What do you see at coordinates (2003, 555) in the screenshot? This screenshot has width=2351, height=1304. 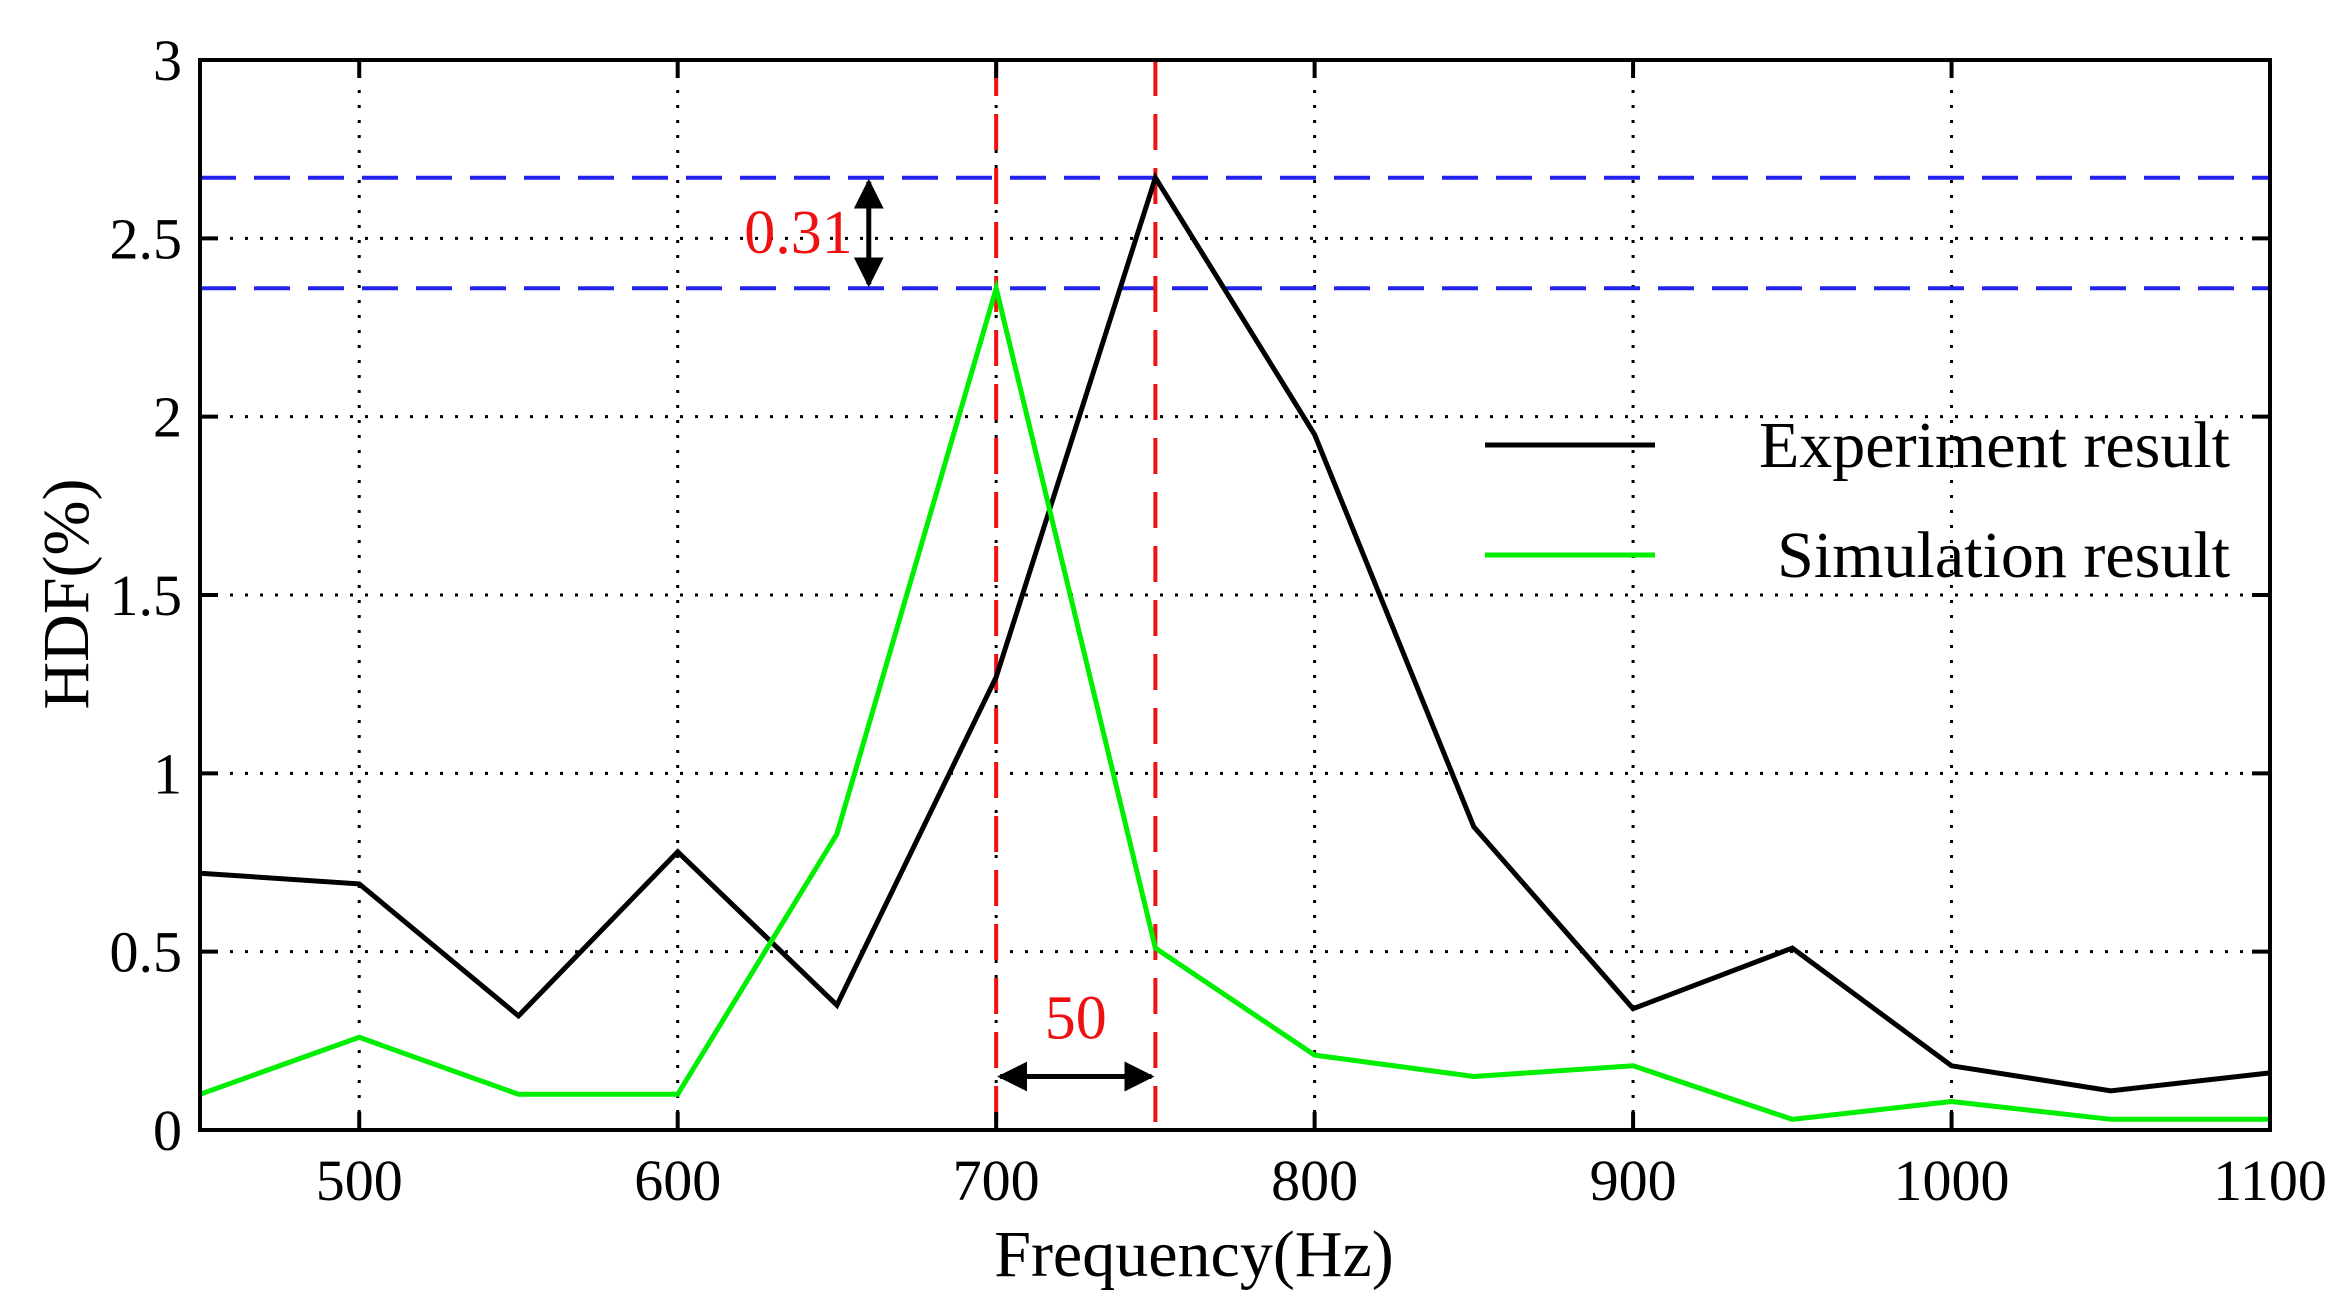 I see `legend-label-1: Simulation result` at bounding box center [2003, 555].